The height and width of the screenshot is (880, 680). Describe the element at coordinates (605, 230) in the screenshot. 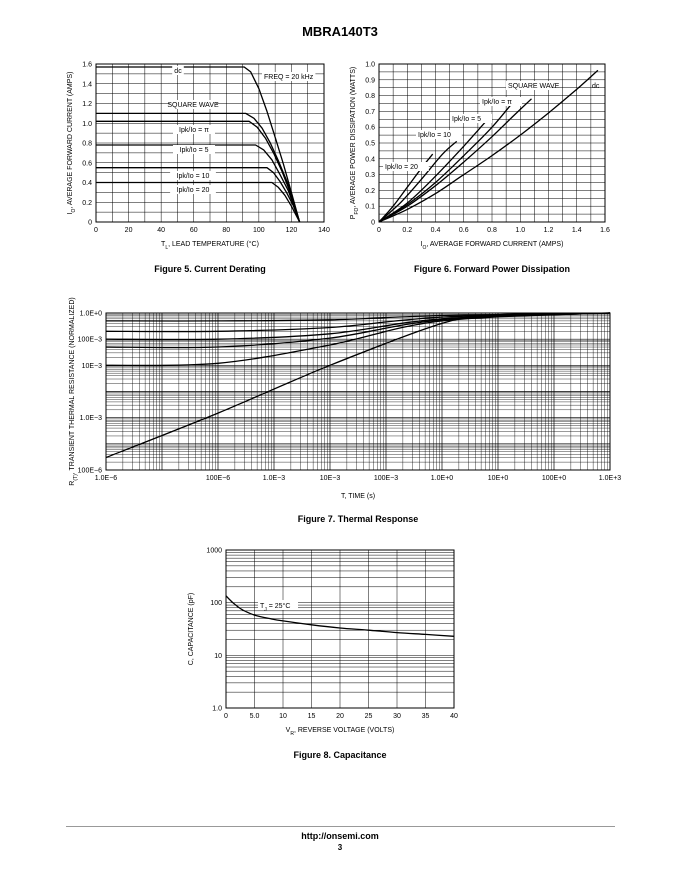

I see `x-tick-label: 1.6` at that location.